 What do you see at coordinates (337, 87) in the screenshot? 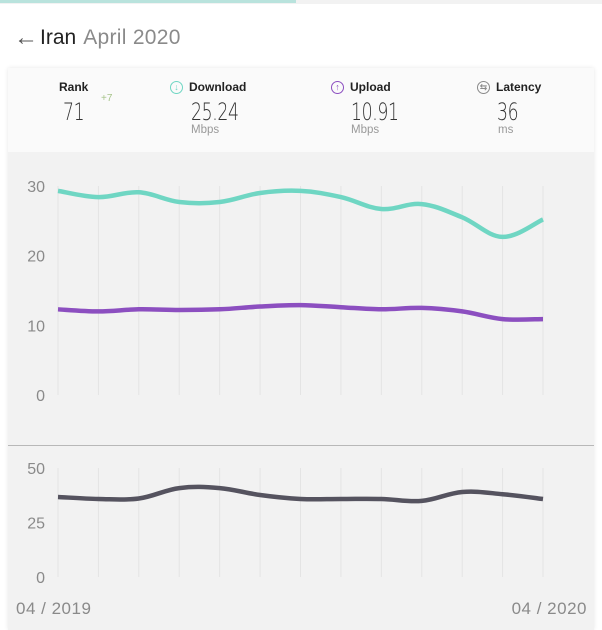
I see `upload-arrow-icon: ↑` at bounding box center [337, 87].